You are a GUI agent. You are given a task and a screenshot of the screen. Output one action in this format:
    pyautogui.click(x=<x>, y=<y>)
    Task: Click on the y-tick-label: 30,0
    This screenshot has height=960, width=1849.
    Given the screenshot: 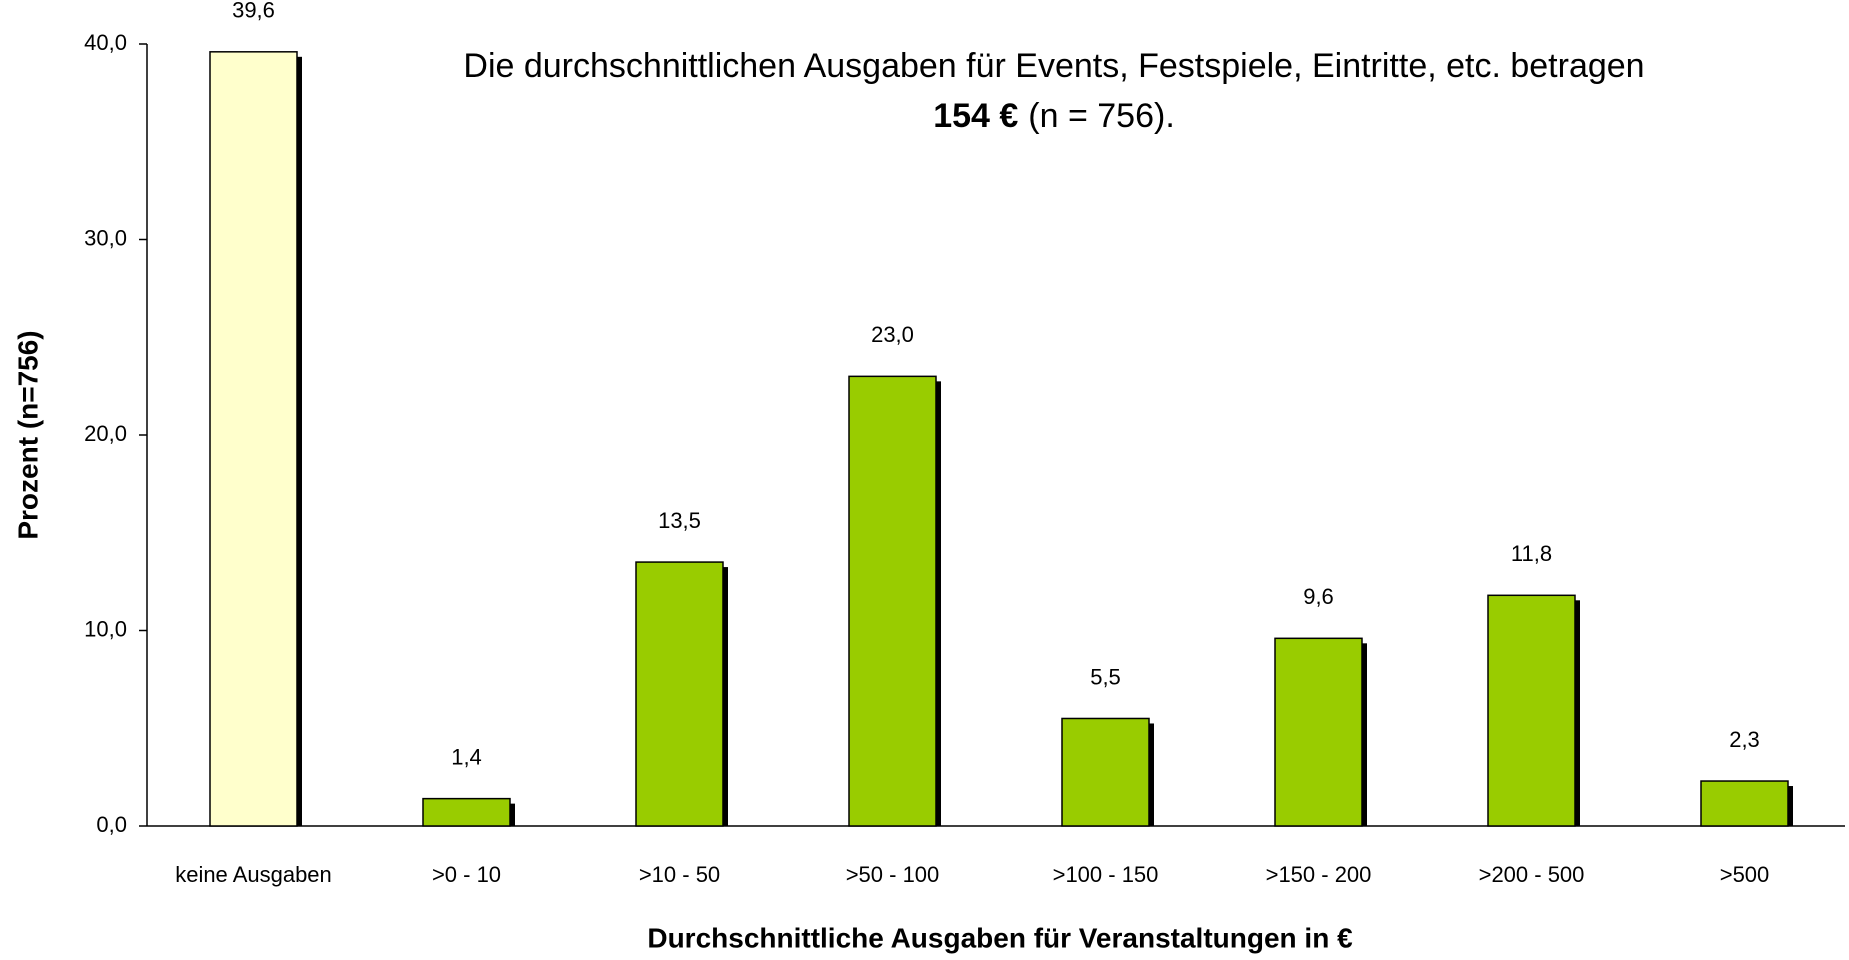 What is the action you would take?
    pyautogui.click(x=105, y=237)
    